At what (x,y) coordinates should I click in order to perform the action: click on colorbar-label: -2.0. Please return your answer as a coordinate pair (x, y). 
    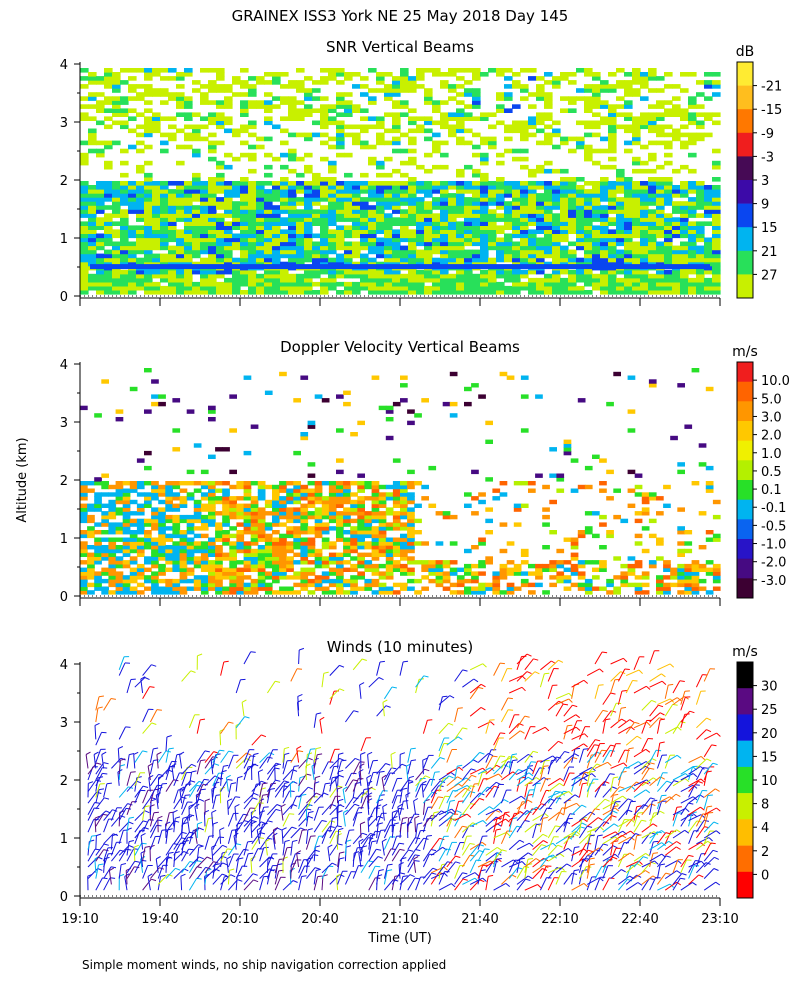
    Looking at the image, I should click on (773, 563).